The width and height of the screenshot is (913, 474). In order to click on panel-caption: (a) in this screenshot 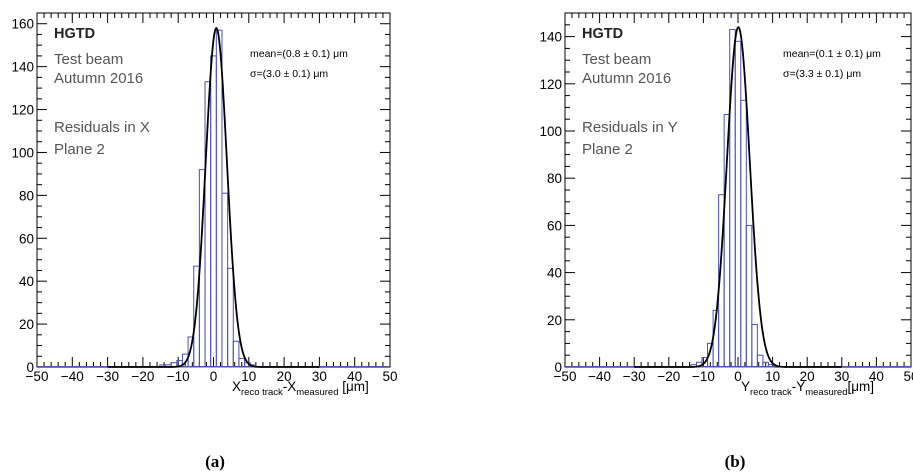, I will do `click(215, 461)`.